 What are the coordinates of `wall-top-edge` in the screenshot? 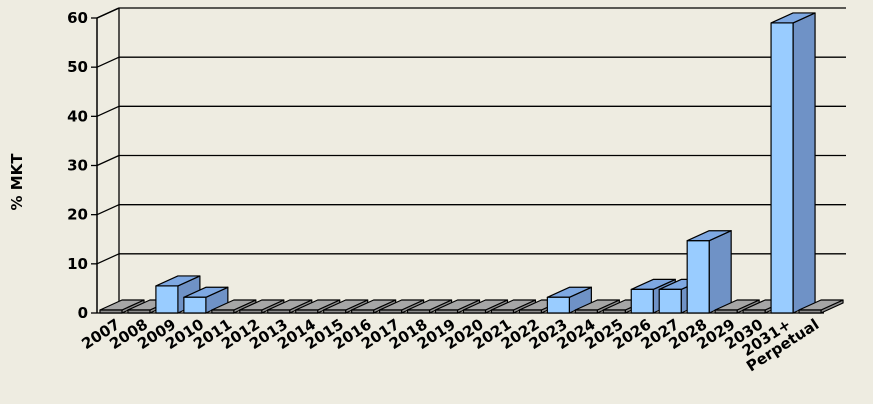 It's located at (108, 13).